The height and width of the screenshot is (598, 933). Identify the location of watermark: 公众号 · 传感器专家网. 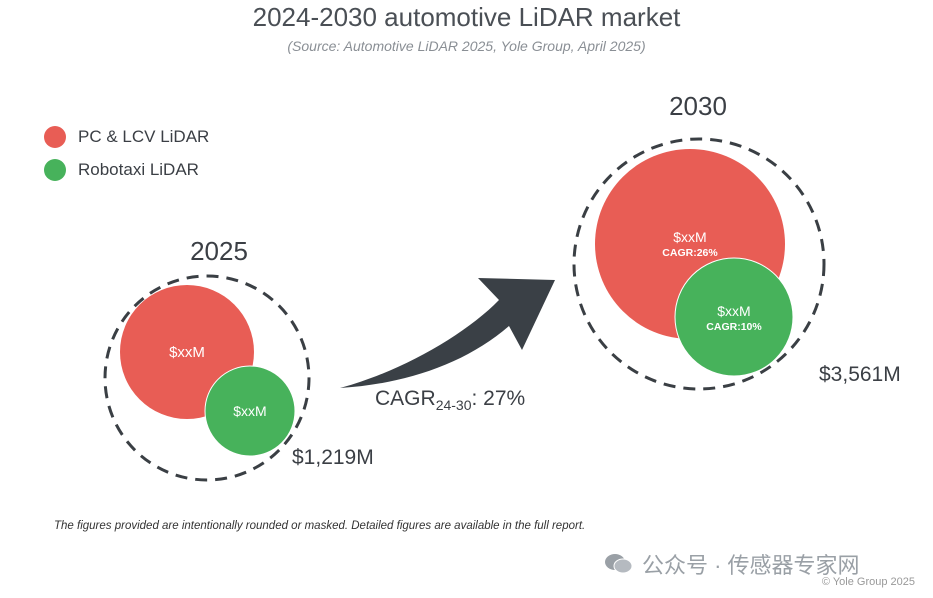
(732, 564).